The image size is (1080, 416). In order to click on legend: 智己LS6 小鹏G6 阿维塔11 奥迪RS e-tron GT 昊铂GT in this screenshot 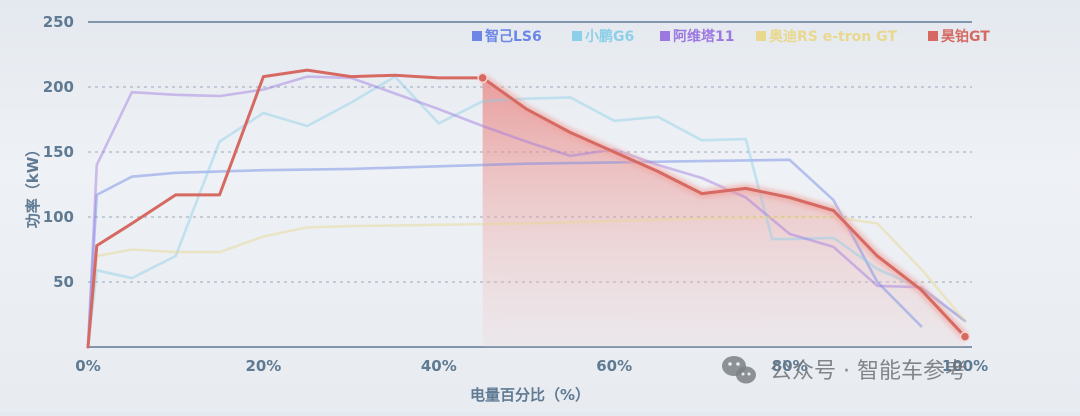, I will do `click(731, 36)`.